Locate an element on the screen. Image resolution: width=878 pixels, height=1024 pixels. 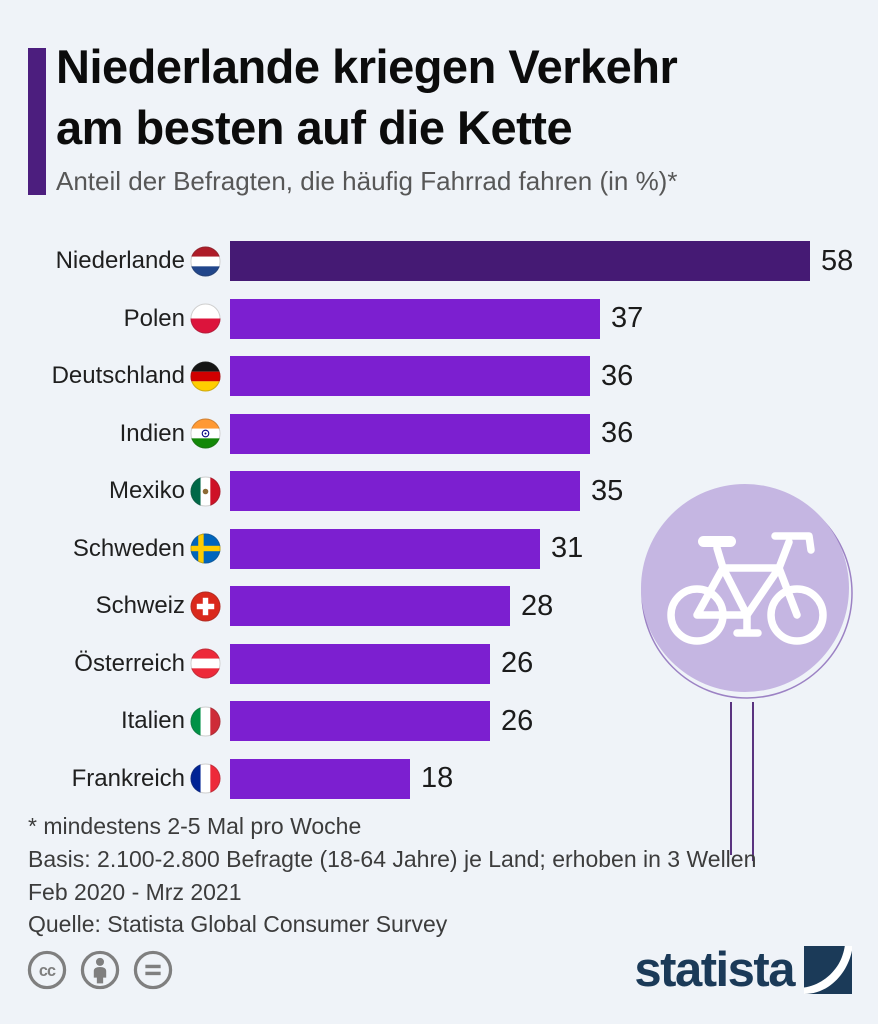
statista-logo-mark is located at coordinates (828, 970).